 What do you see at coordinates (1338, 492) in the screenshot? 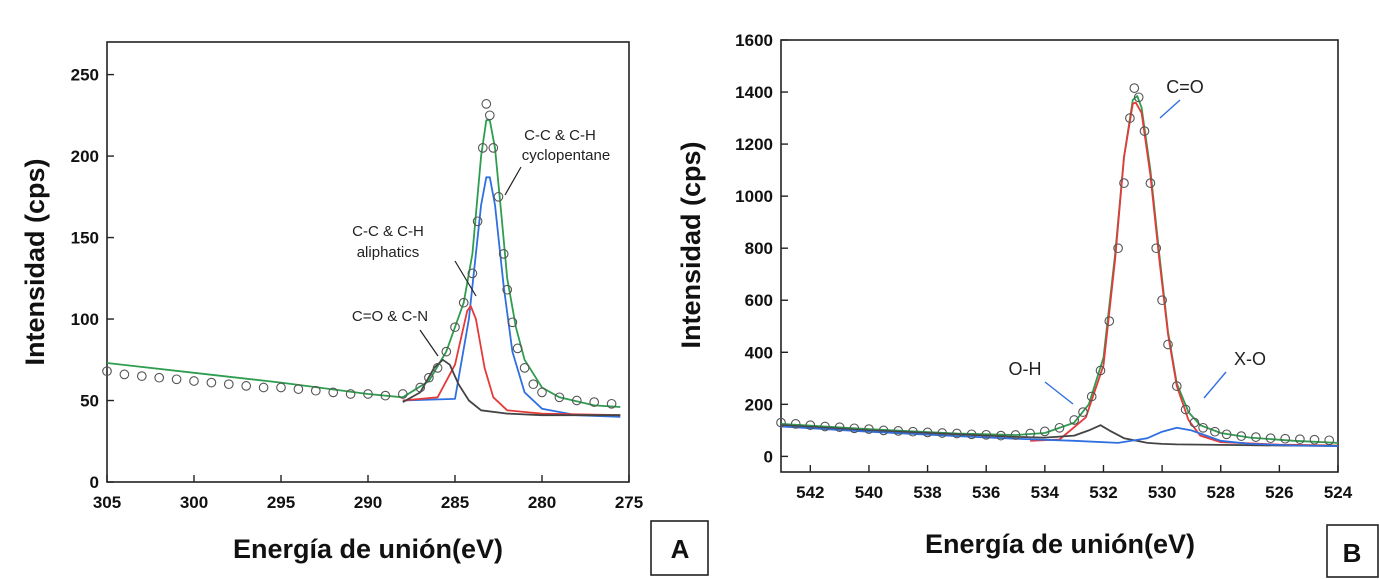
I see `x-tick-label-b: 524` at bounding box center [1338, 492].